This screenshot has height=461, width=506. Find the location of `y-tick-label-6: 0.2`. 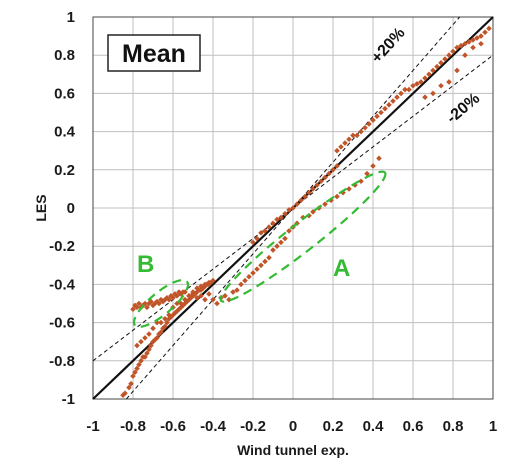

y-tick-label-6: 0.2 is located at coordinates (64, 170).